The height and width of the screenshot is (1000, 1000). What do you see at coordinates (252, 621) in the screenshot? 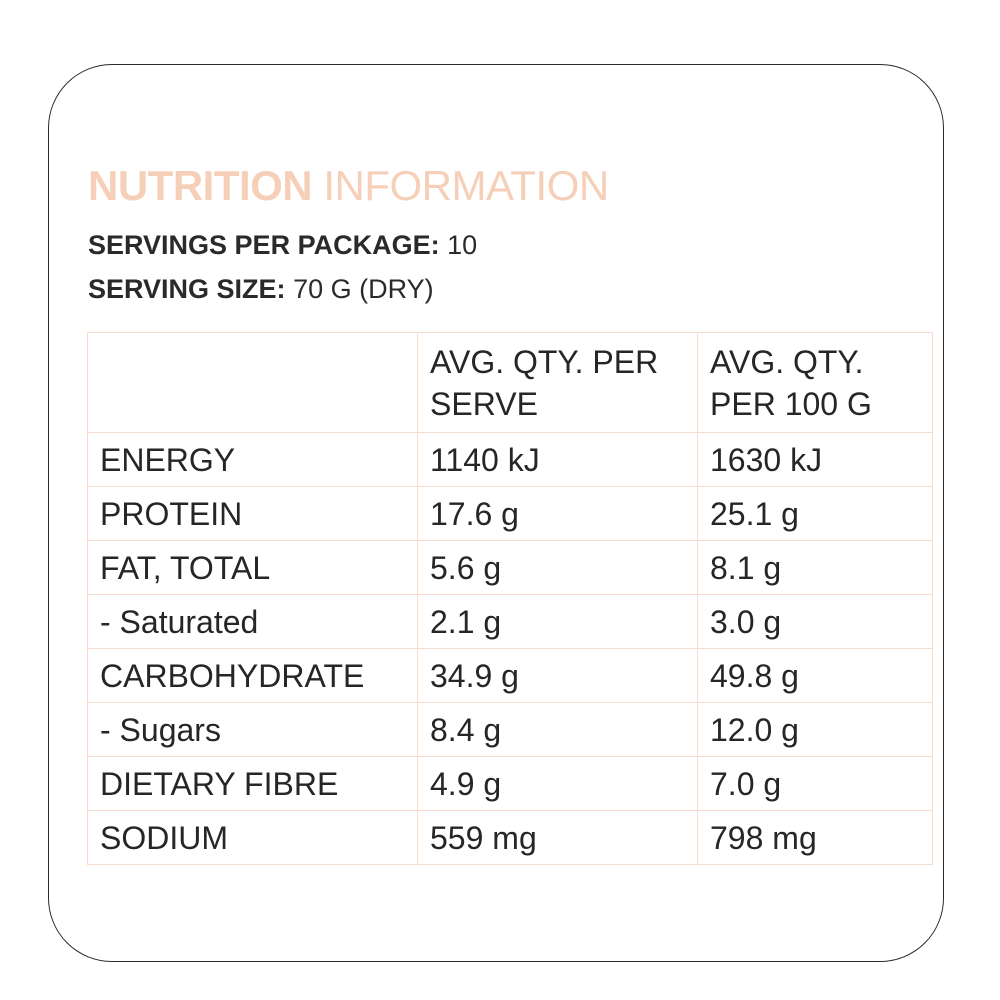
I see `nutrient-name: - Saturated` at bounding box center [252, 621].